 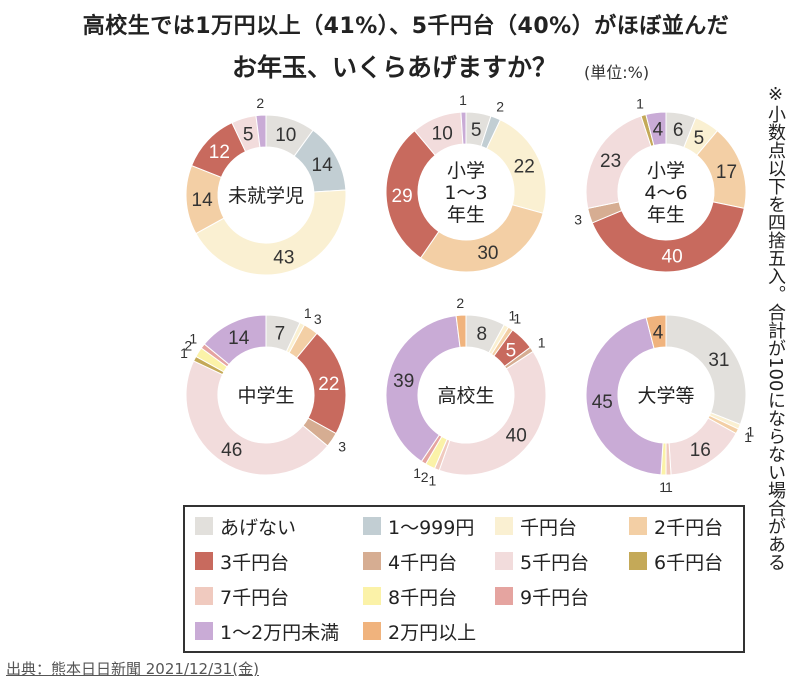 What do you see at coordinates (689, 562) in the screenshot?
I see `legend-label: 6千円台` at bounding box center [689, 562].